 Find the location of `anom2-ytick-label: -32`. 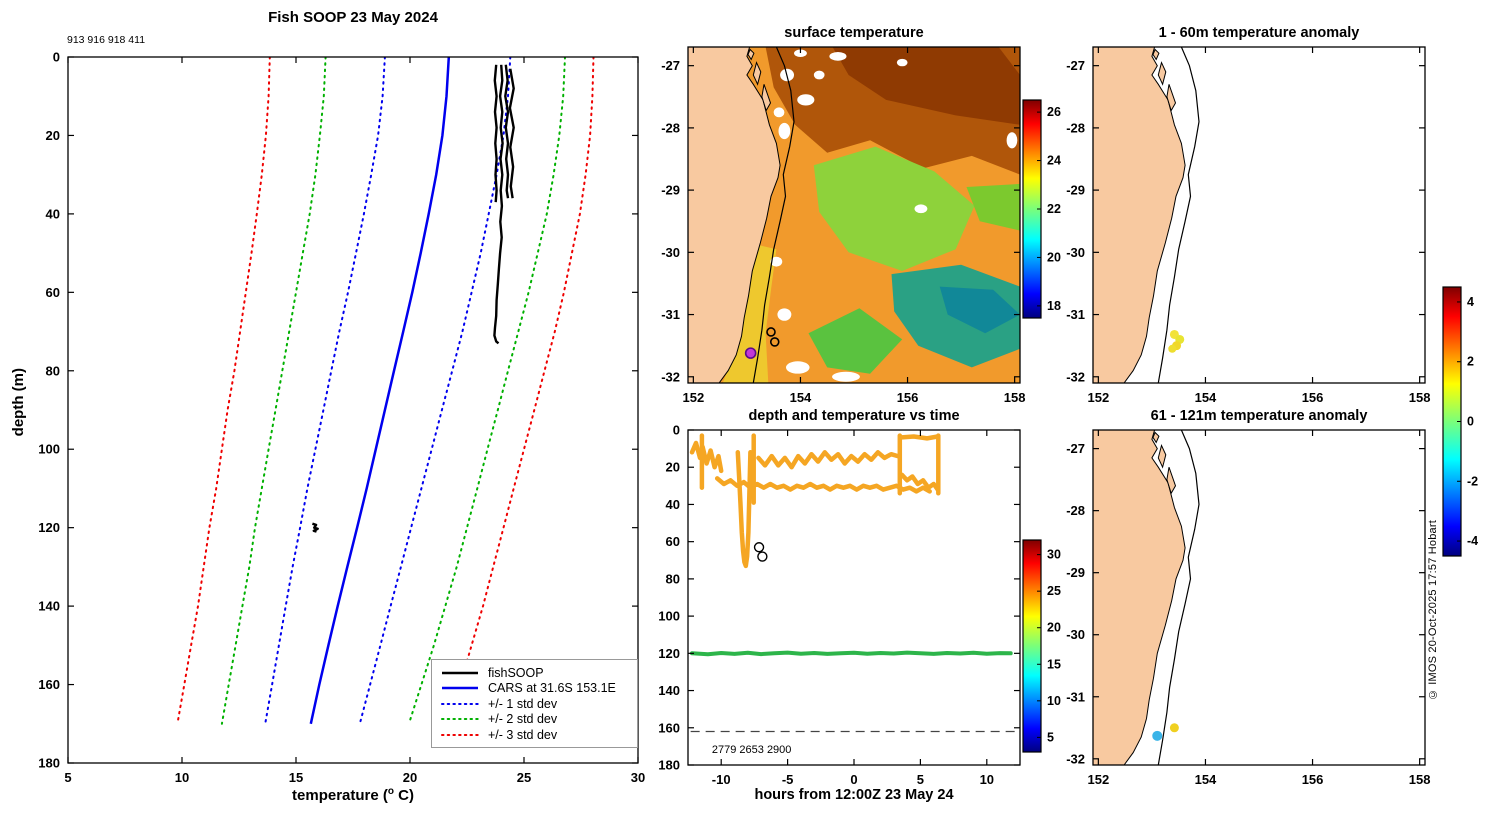

anom2-ytick-label: -32 is located at coordinates (1075, 758).